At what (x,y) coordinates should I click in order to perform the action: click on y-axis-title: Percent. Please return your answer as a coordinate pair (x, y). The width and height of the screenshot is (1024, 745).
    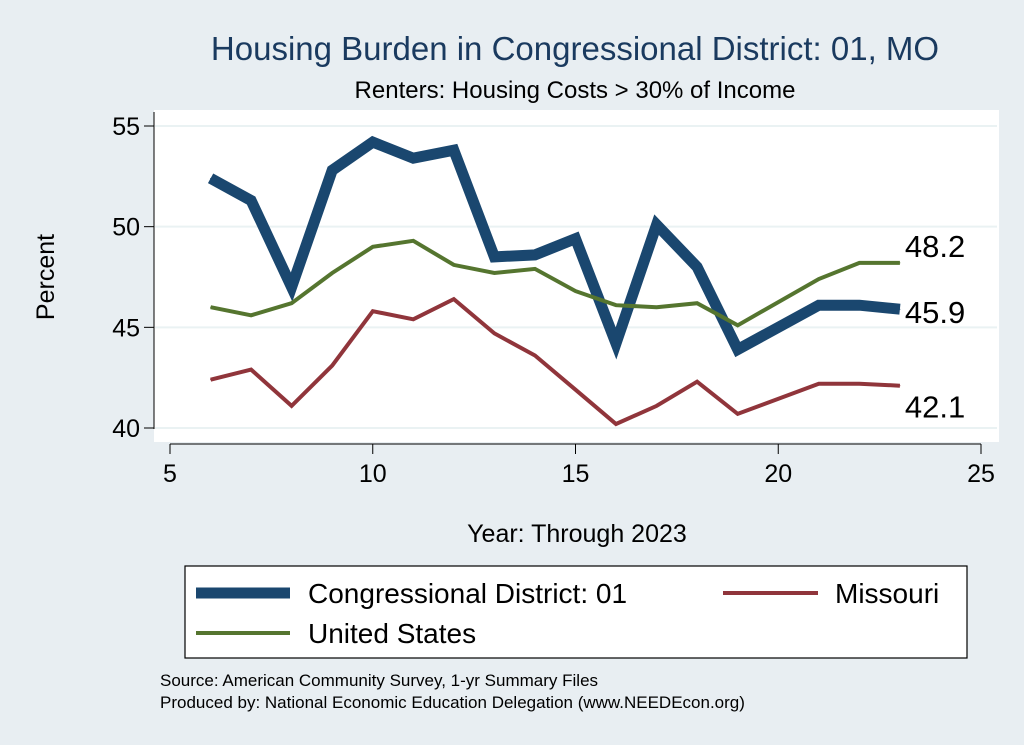
    Looking at the image, I should click on (46, 277).